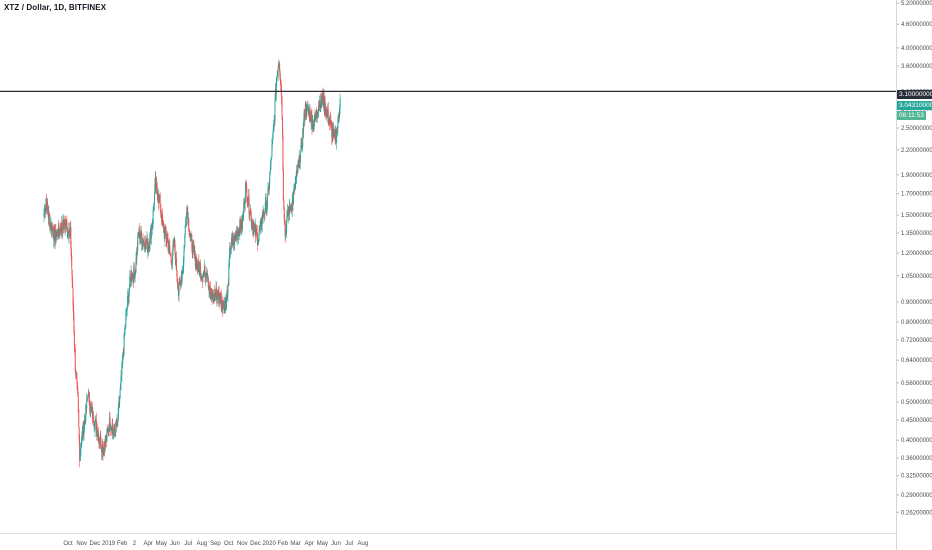 The width and height of the screenshot is (932, 550). Describe the element at coordinates (135, 544) in the screenshot. I see `x-tick-label: 2` at that location.